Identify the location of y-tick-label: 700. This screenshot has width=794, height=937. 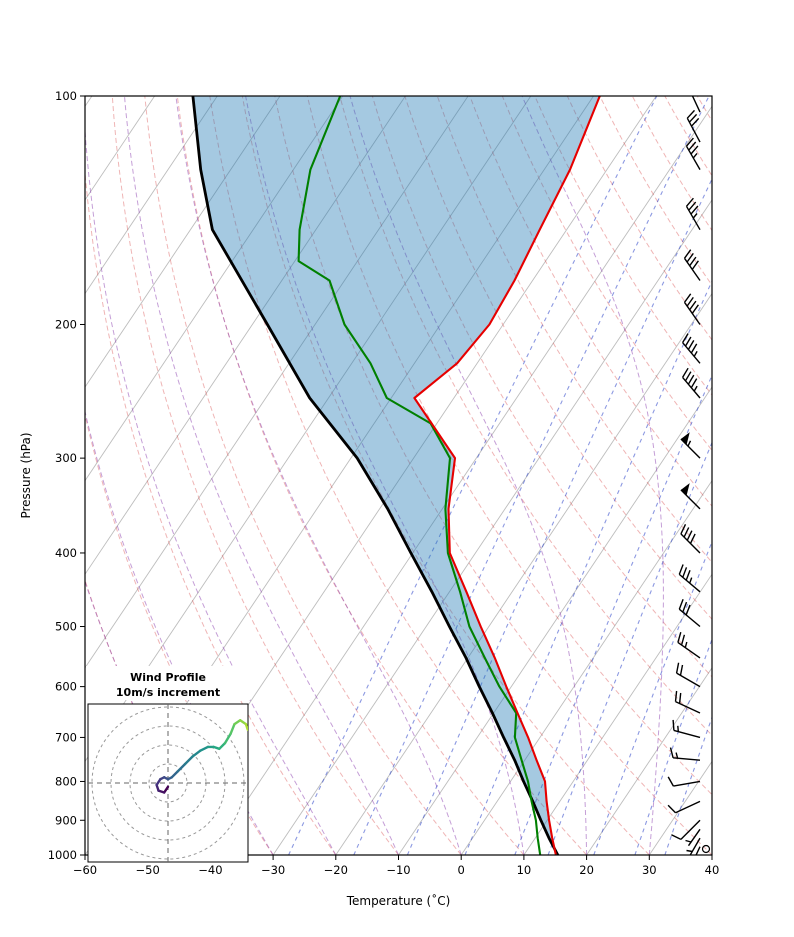
(66, 737).